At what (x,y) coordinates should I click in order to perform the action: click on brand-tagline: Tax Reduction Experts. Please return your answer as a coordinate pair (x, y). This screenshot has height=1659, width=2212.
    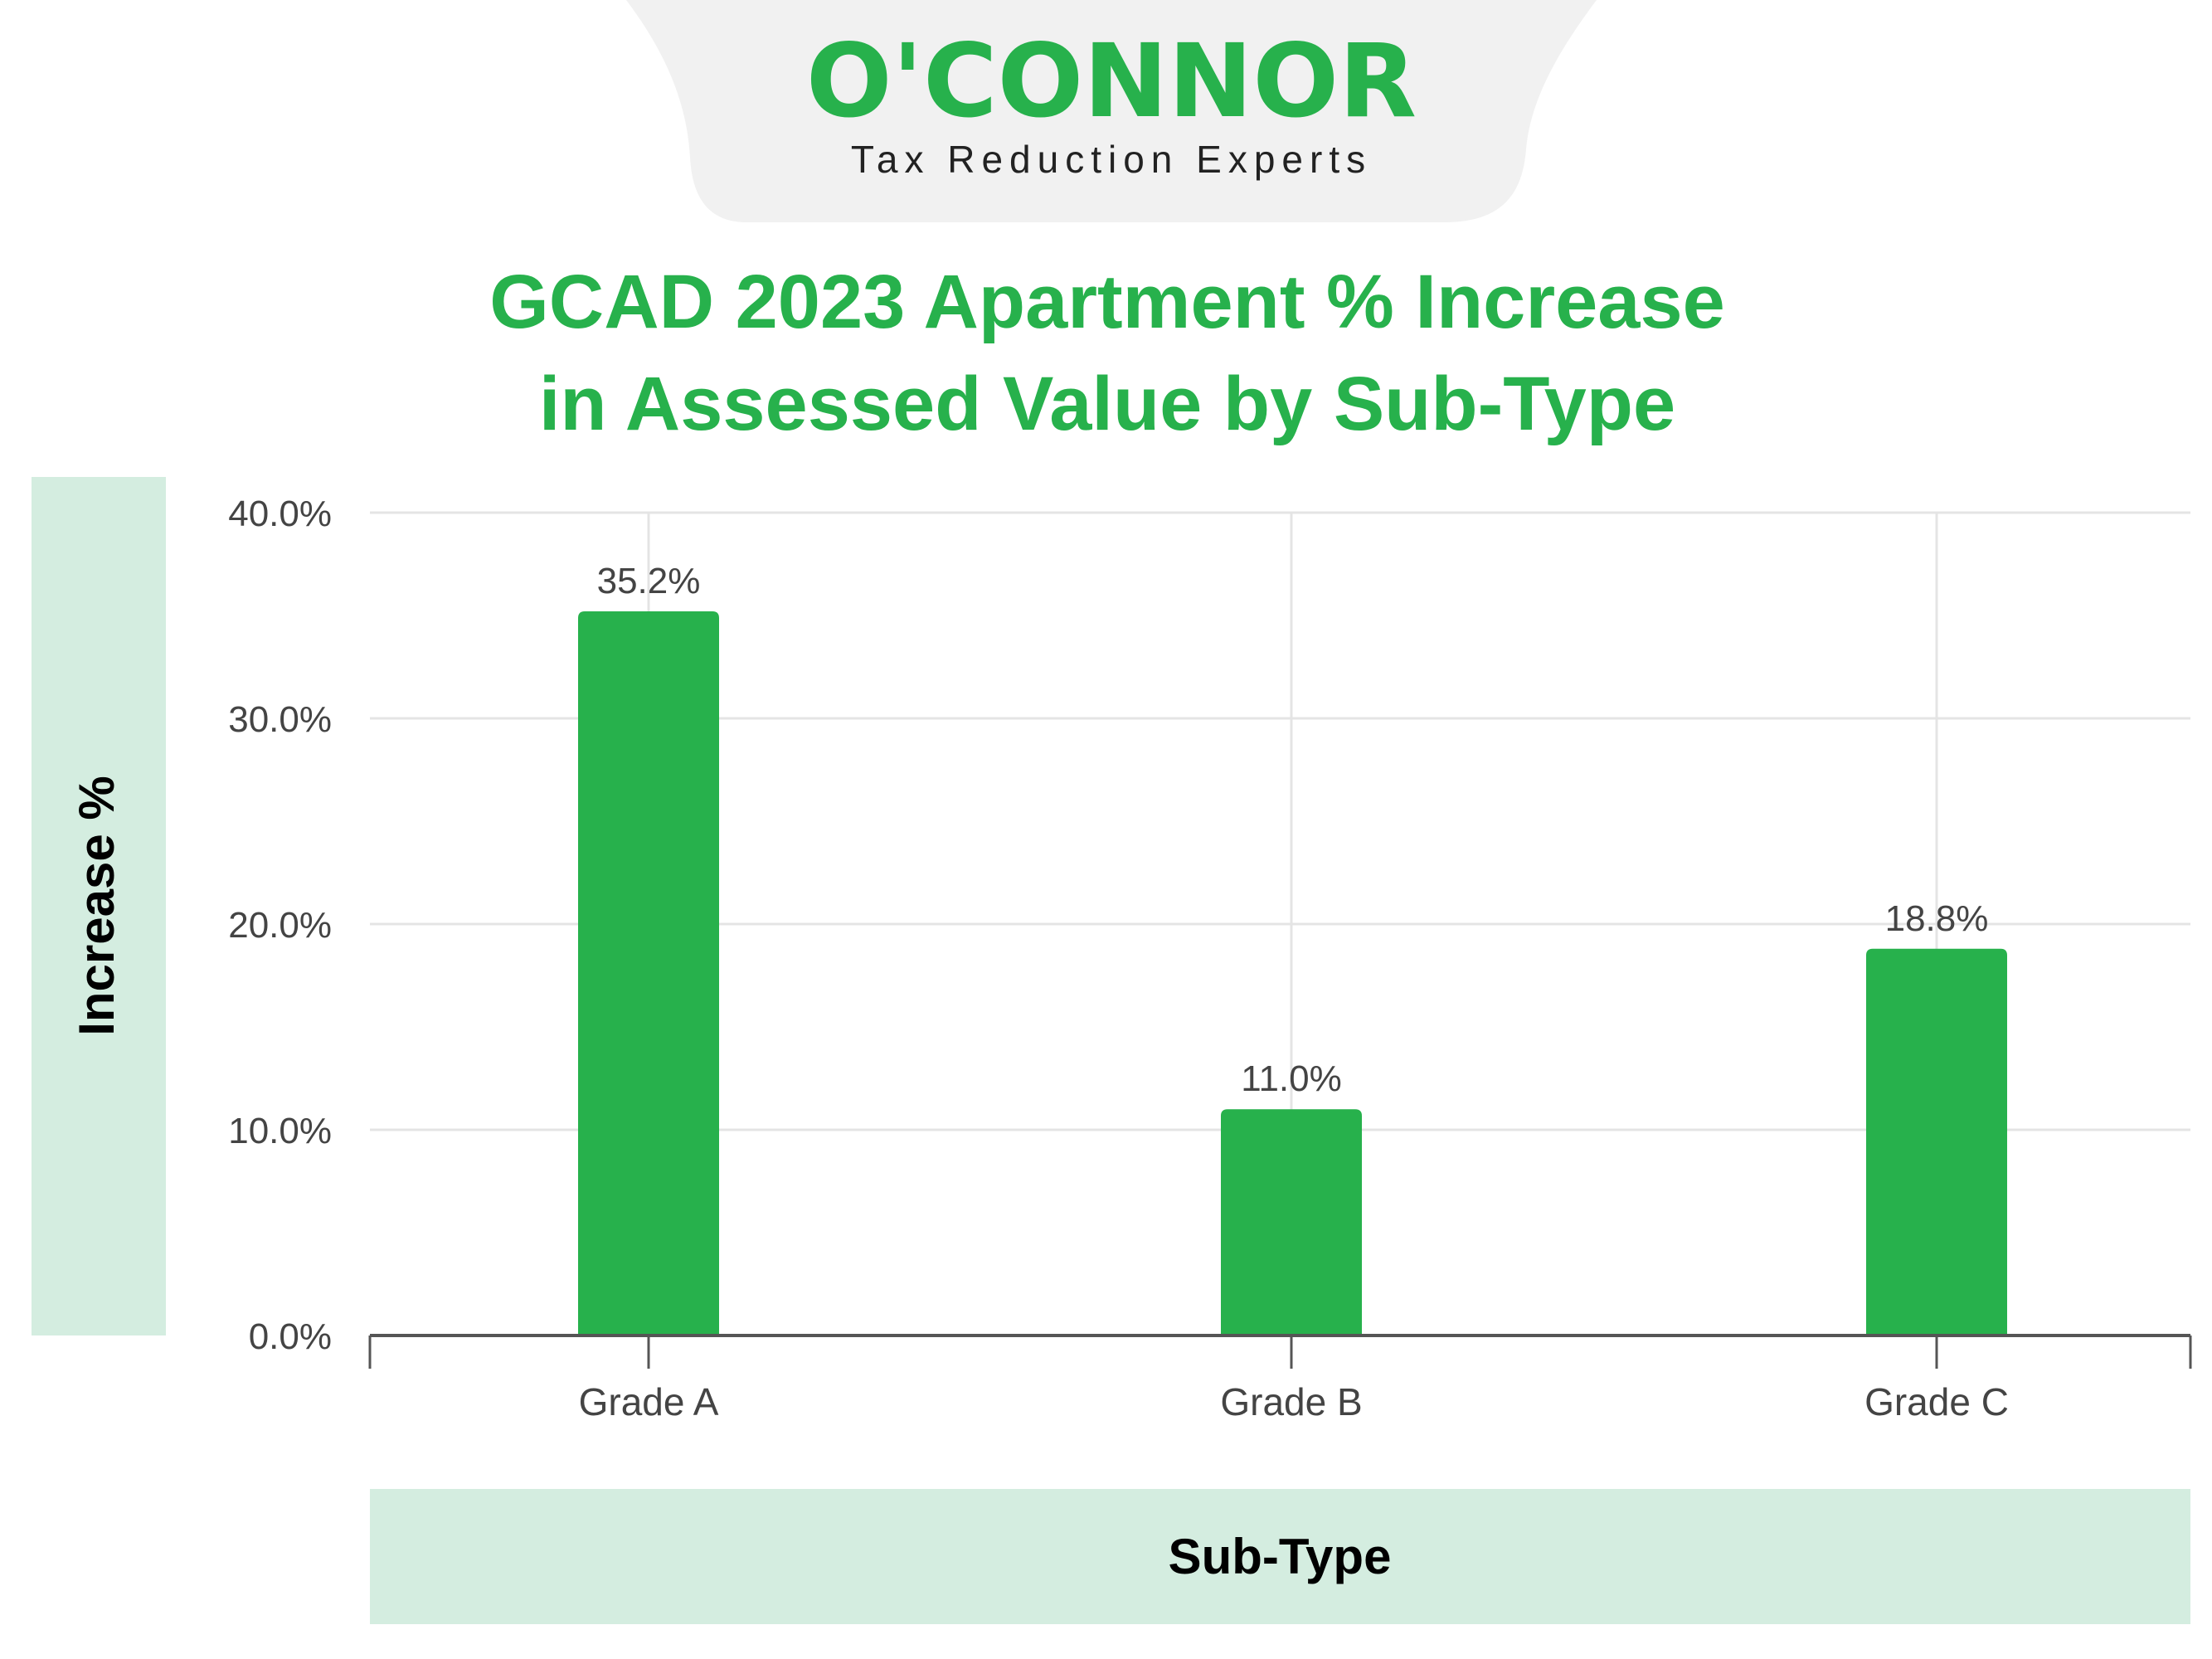
    Looking at the image, I should click on (1111, 159).